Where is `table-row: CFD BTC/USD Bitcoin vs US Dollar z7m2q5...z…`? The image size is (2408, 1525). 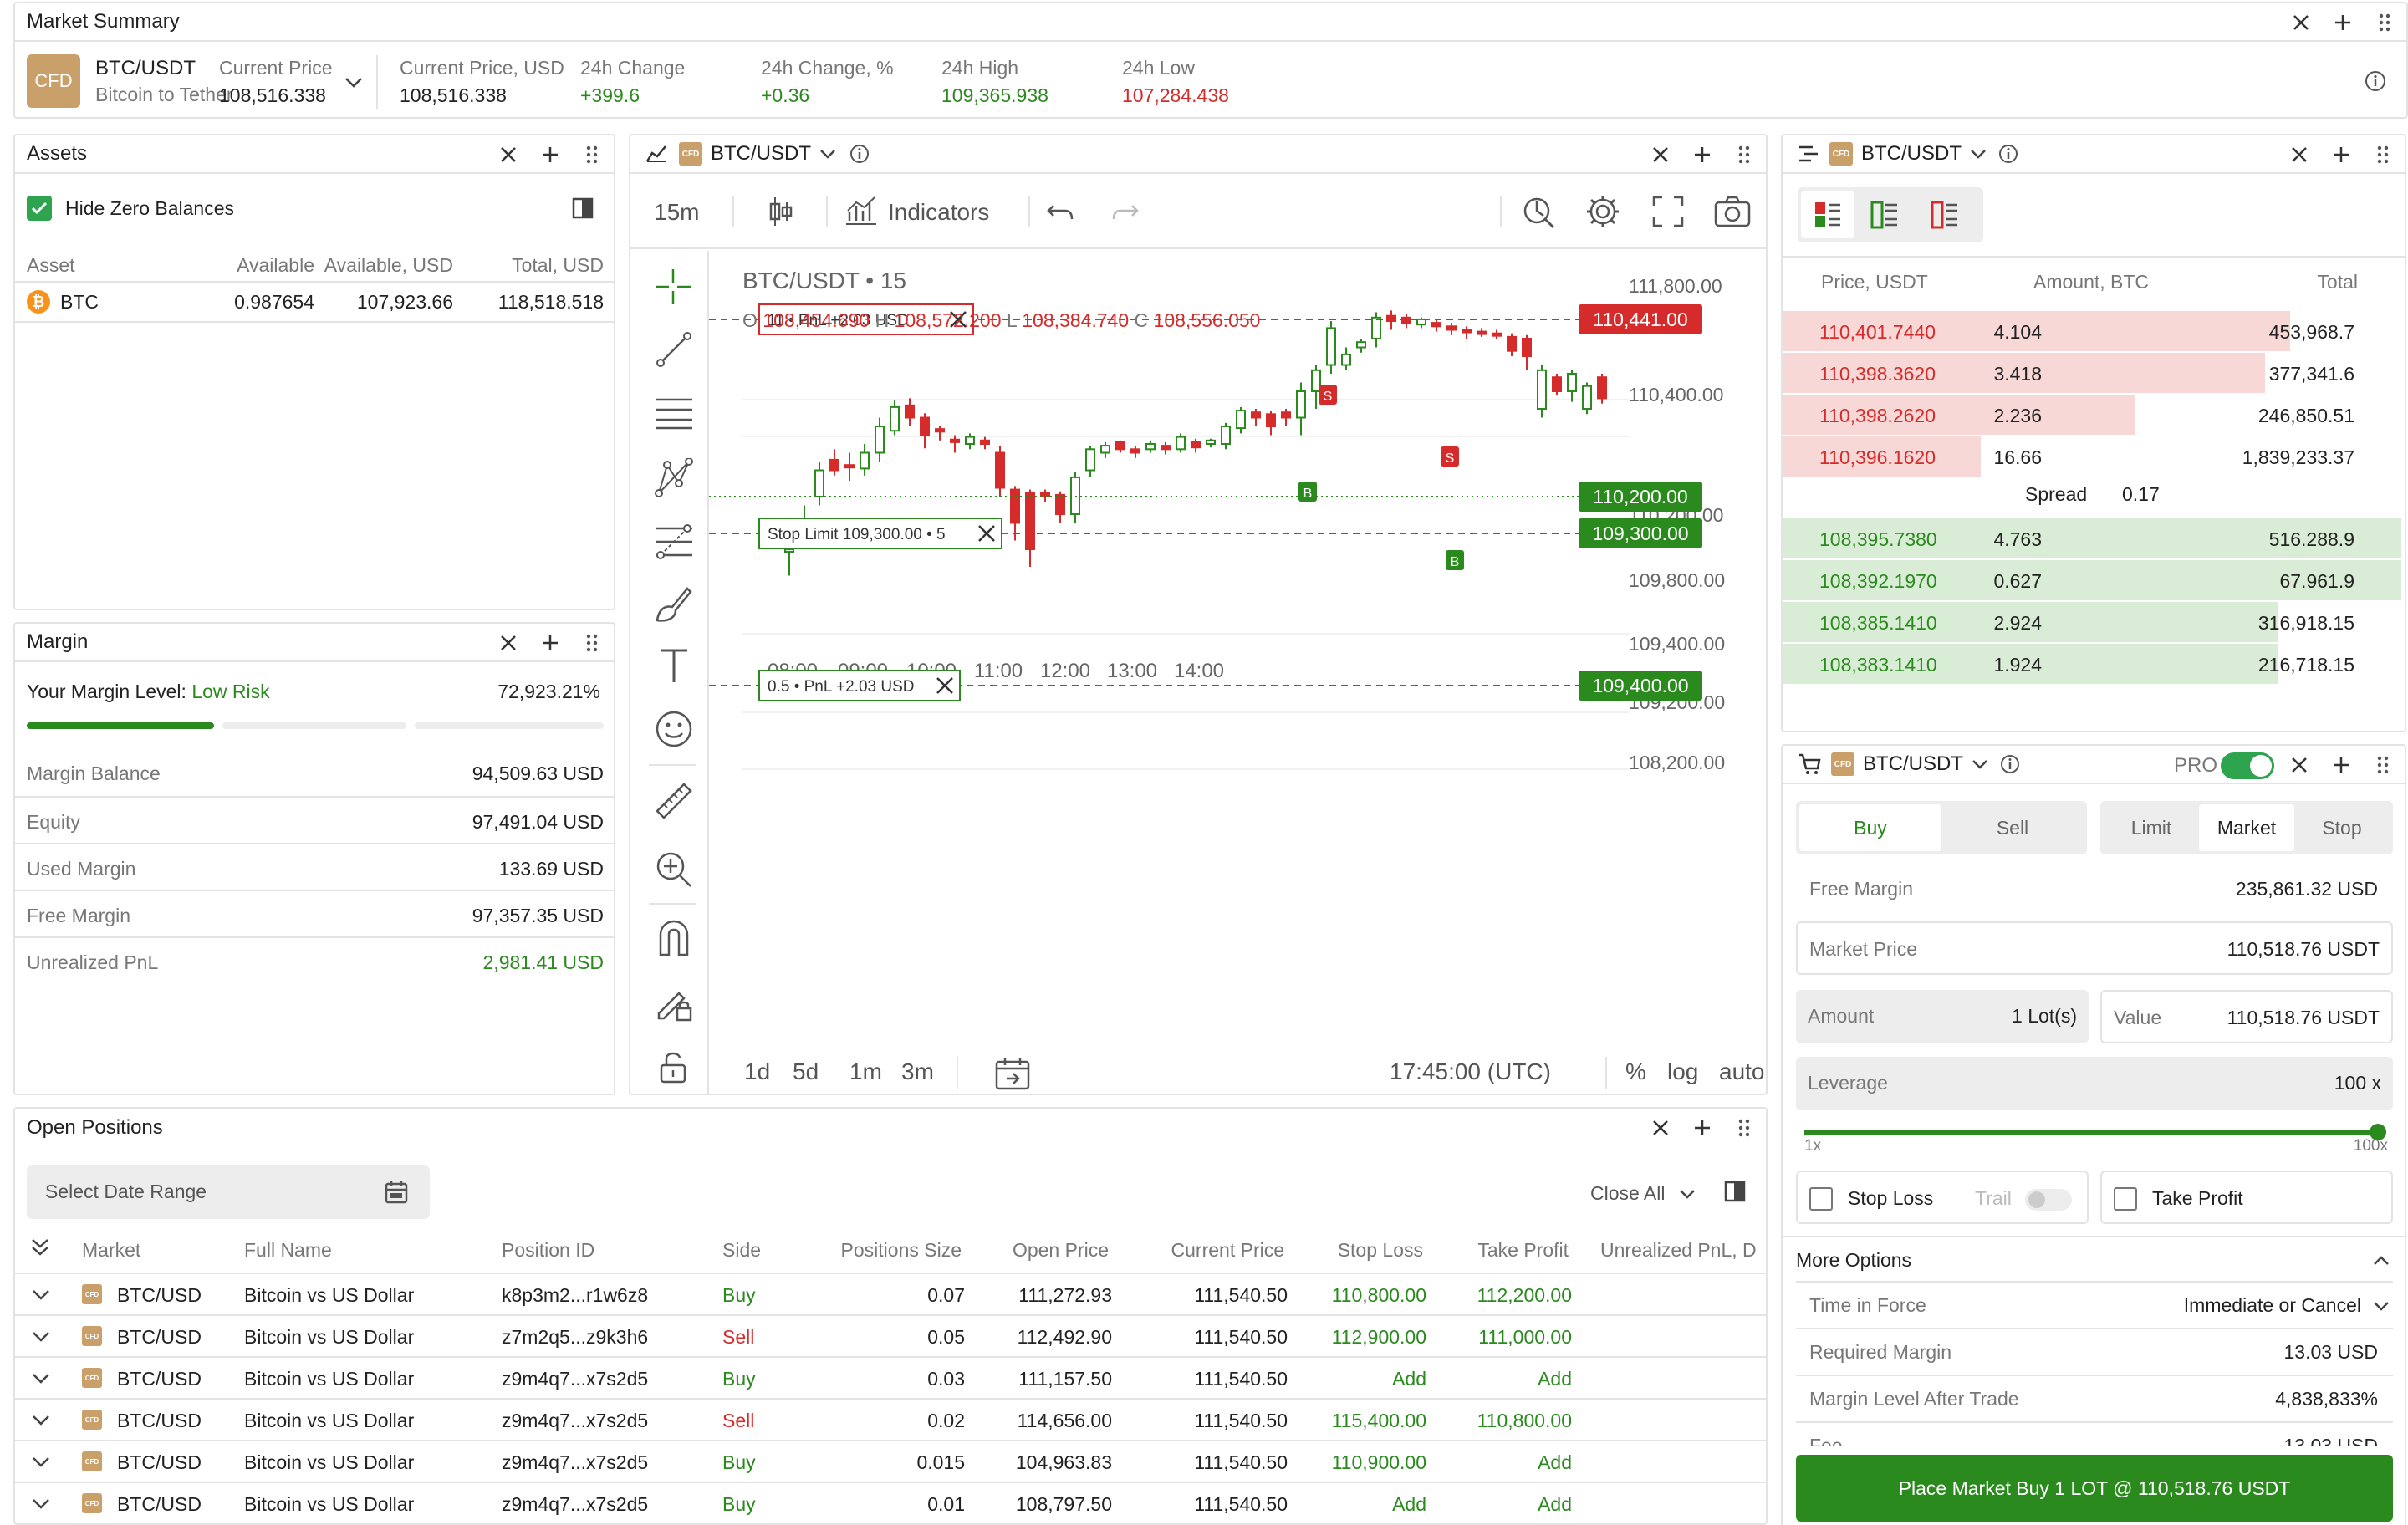 table-row: CFD BTC/USD Bitcoin vs US Dollar z7m2q5...z… is located at coordinates (890, 1337).